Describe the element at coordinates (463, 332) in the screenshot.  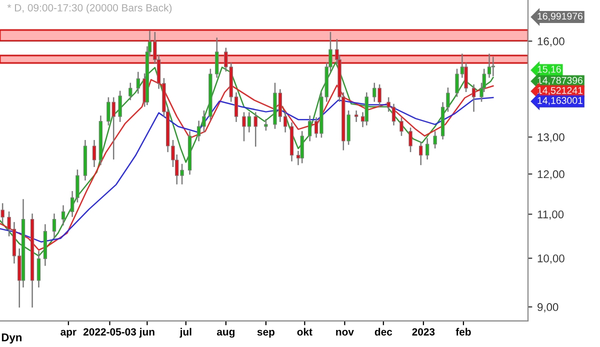
I see `x-tick-label: feb` at that location.